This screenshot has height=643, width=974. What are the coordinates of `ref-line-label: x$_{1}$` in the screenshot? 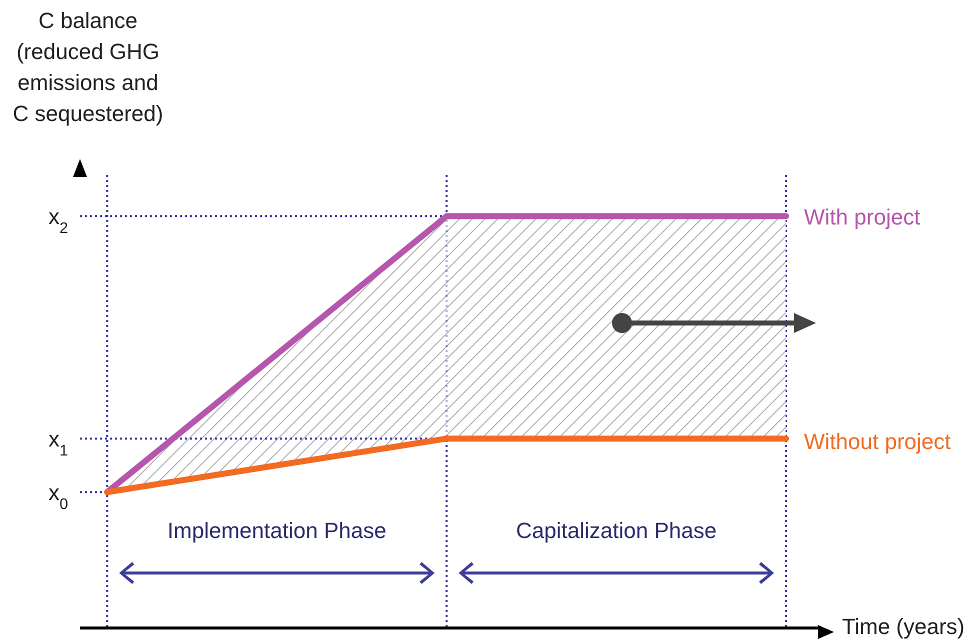 It's located at (58, 443).